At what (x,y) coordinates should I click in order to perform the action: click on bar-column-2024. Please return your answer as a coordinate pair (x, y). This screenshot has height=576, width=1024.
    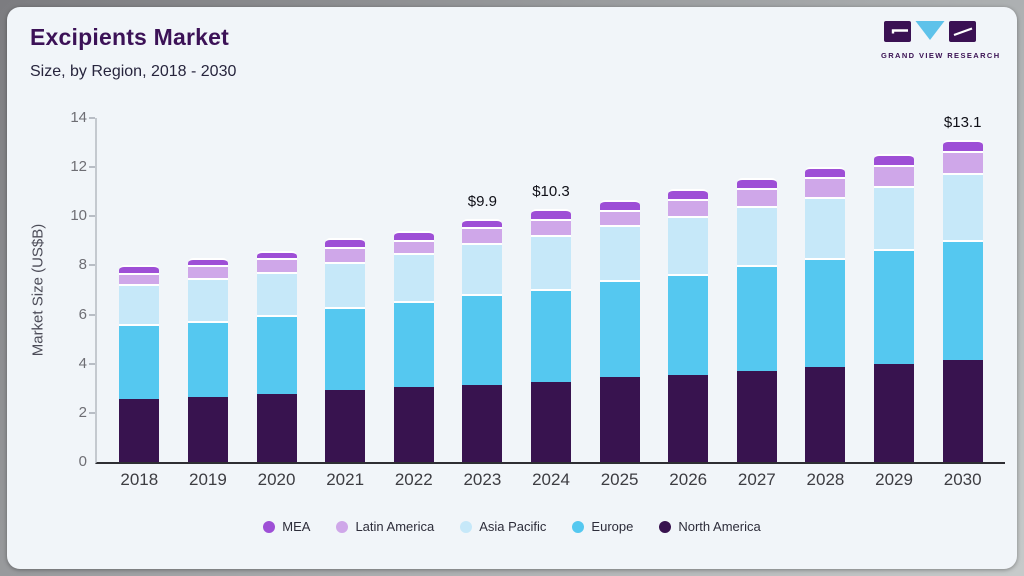
    Looking at the image, I should click on (551, 290).